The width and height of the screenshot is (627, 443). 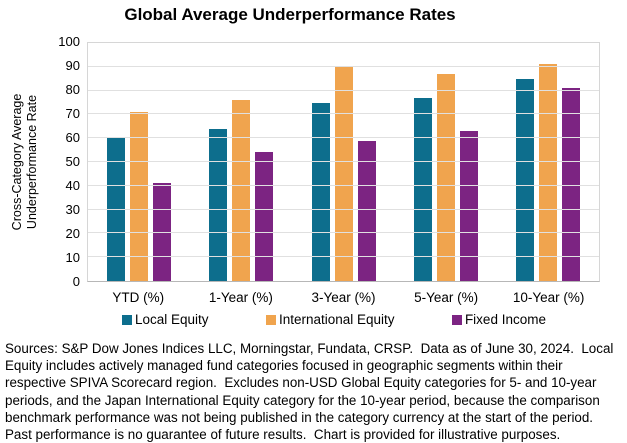 I want to click on x-axis-label: YTD (%), so click(x=138, y=297).